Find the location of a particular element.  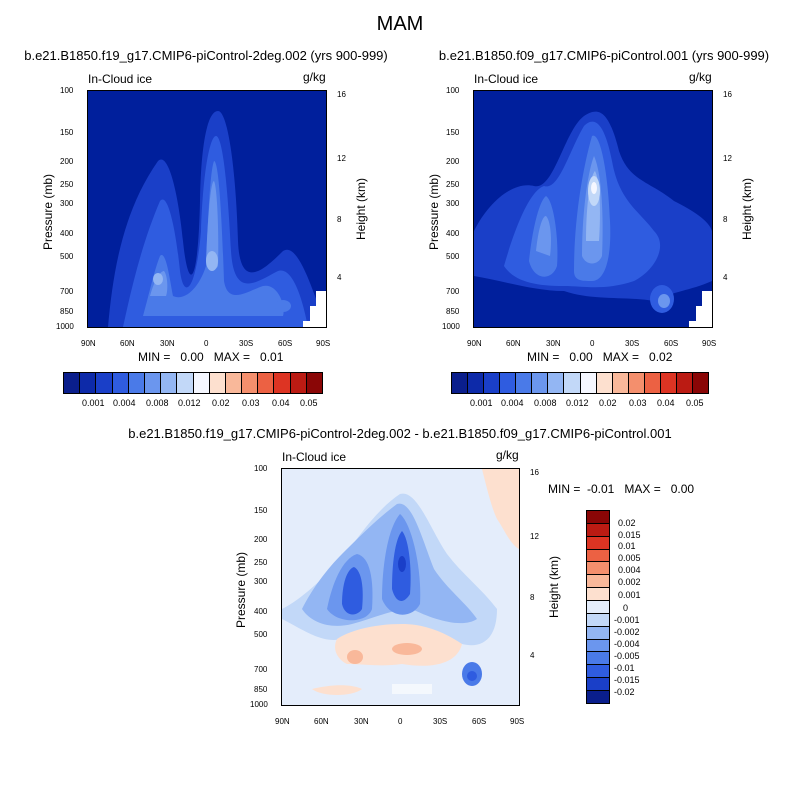

panel1-xtick: 30S is located at coordinates (246, 343).